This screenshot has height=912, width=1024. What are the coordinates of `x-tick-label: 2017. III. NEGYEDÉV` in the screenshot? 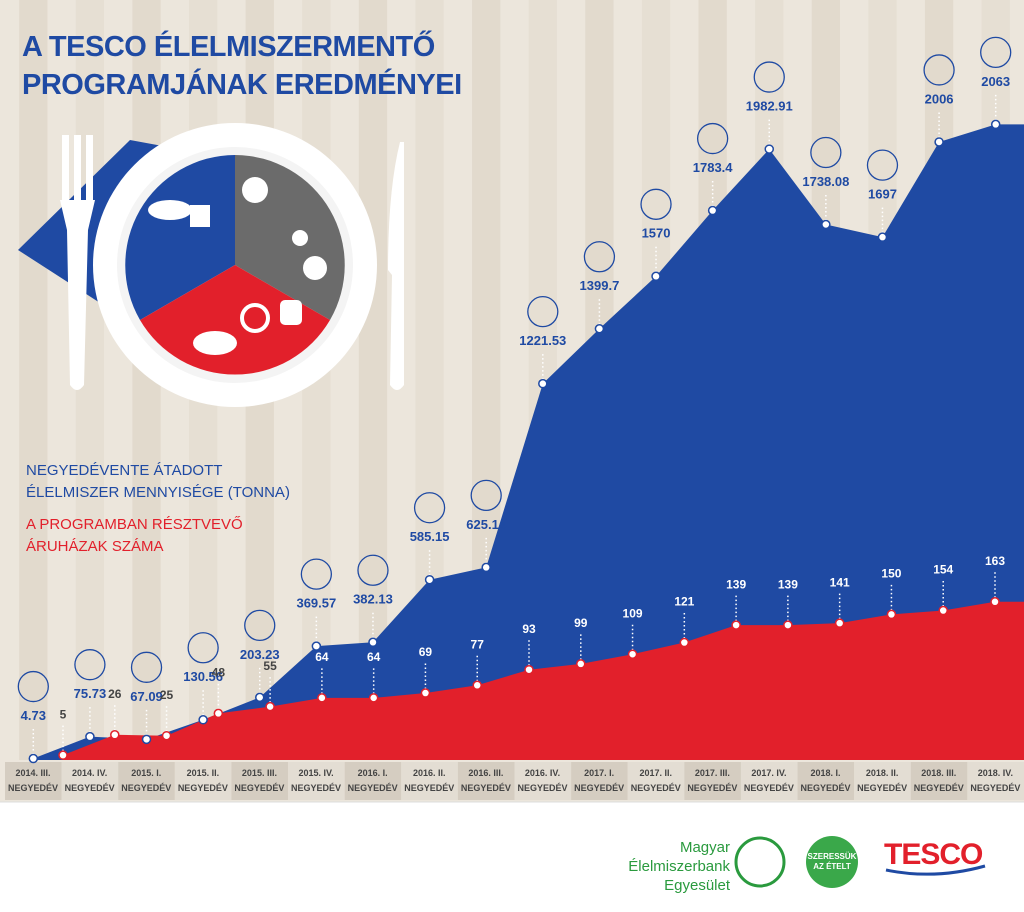 It's located at (712, 781).